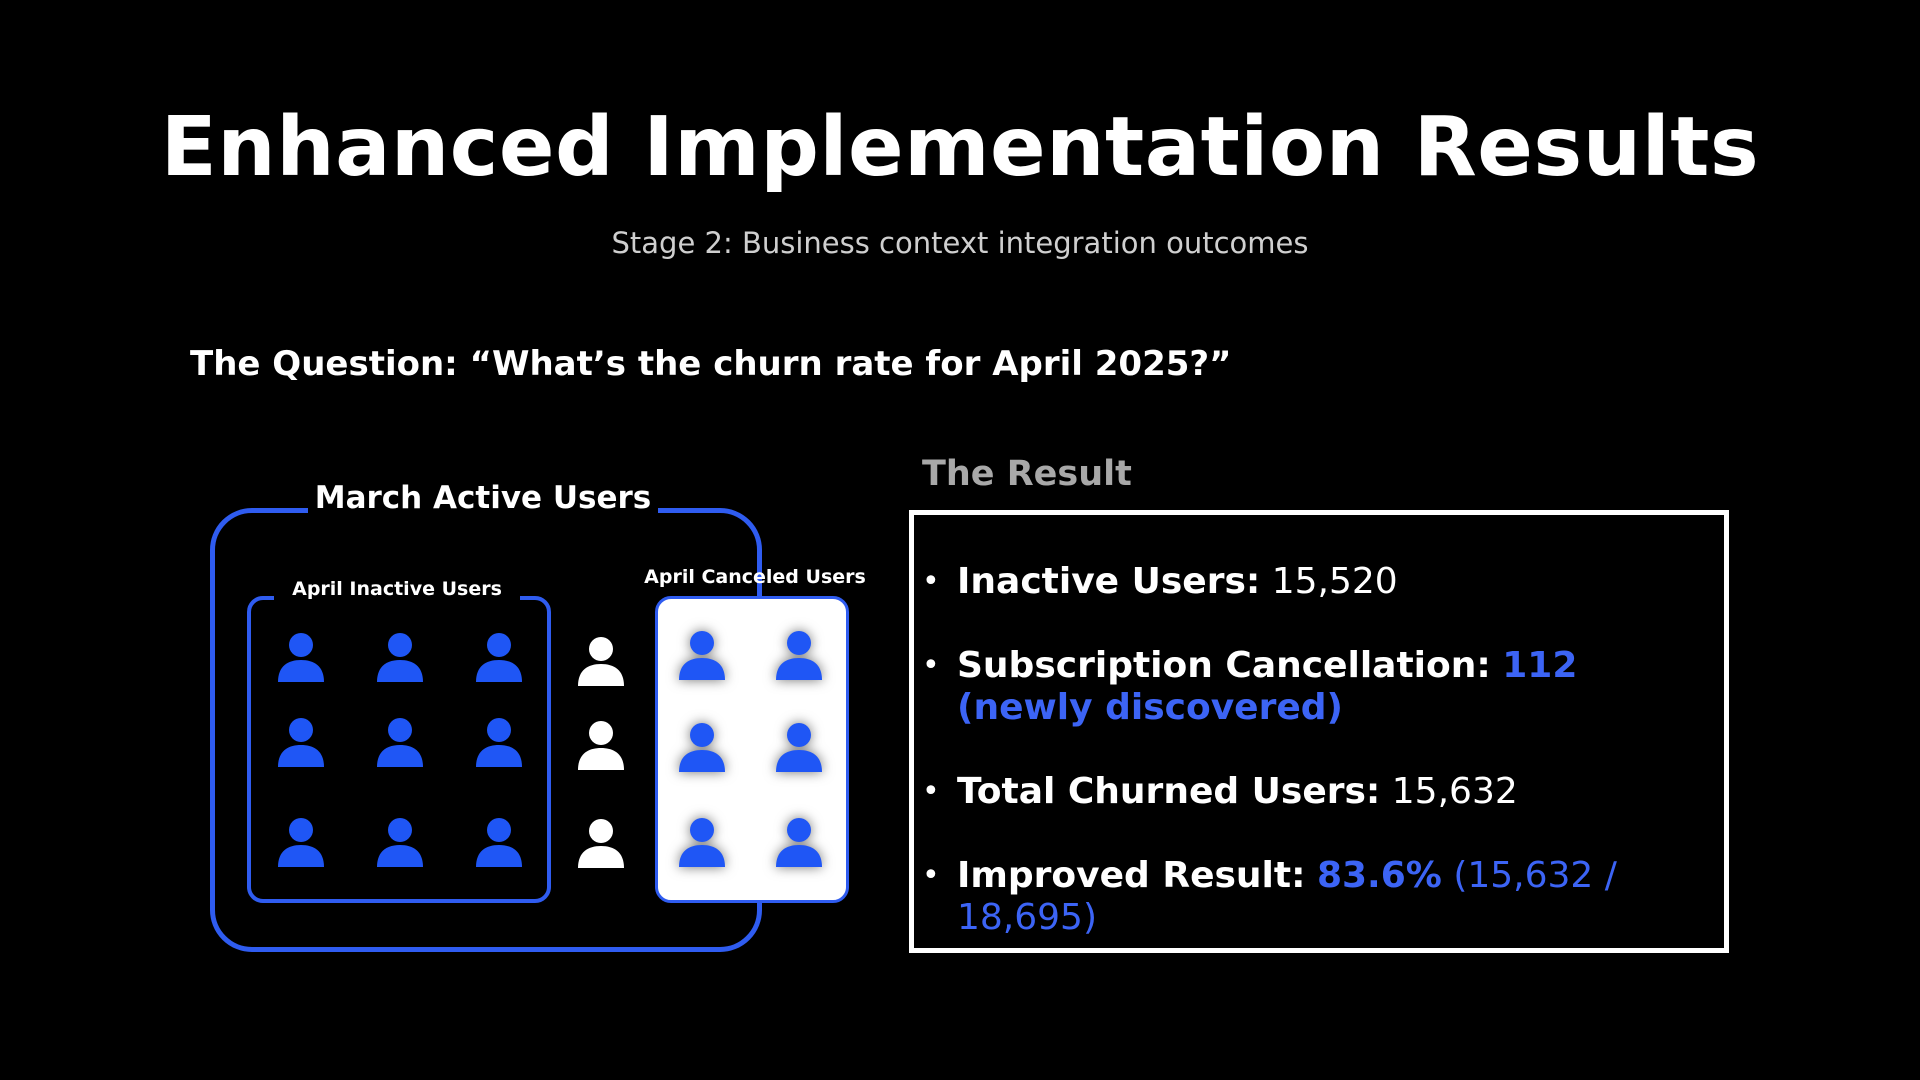 The image size is (1920, 1080). Describe the element at coordinates (1224, 665) in the screenshot. I see `result-item-label: Subscription Cancellation:` at that location.